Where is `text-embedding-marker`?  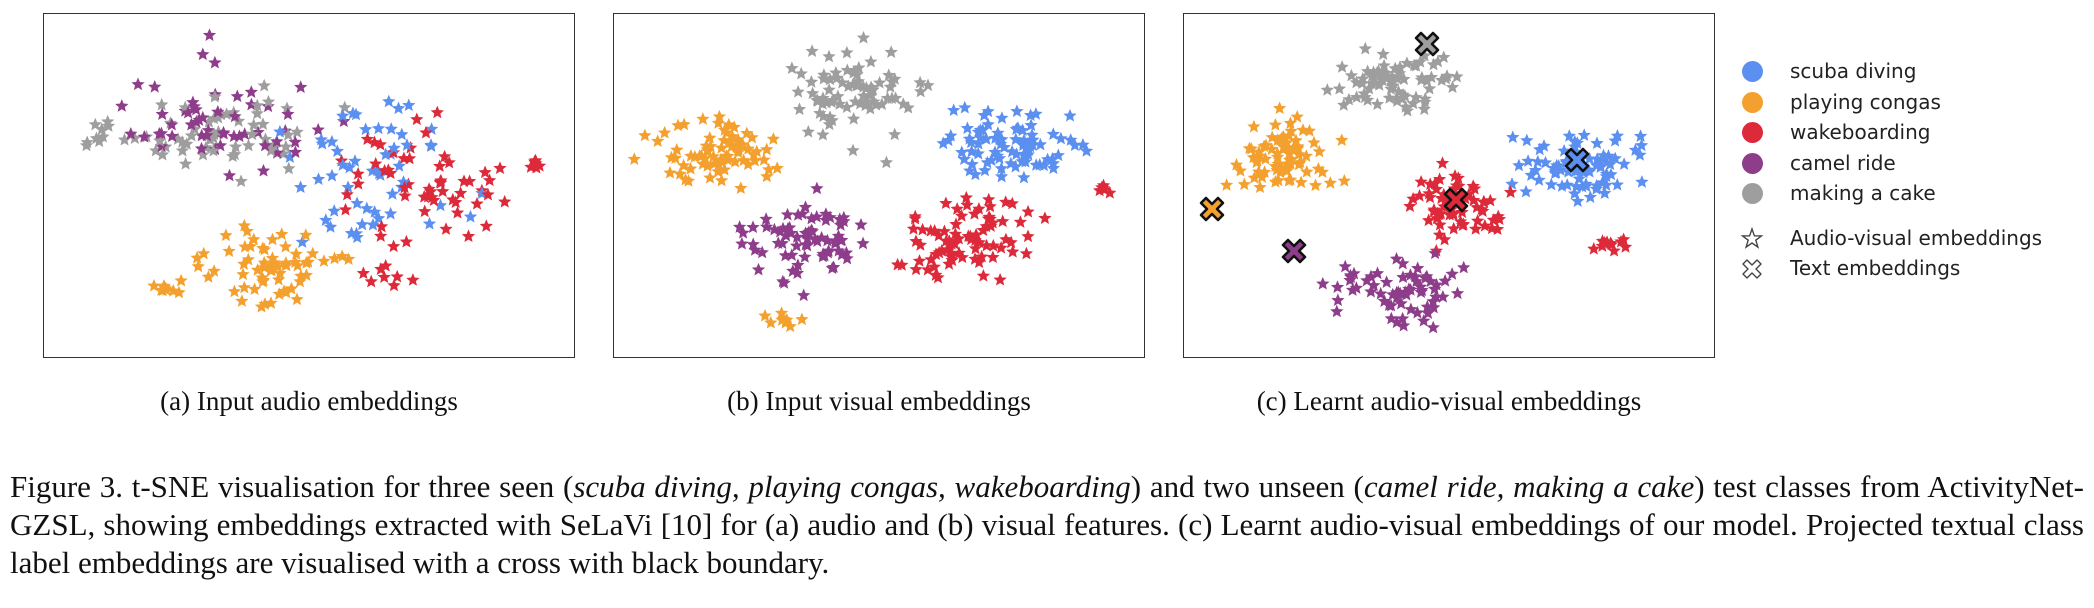 text-embedding-marker is located at coordinates (1212, 209).